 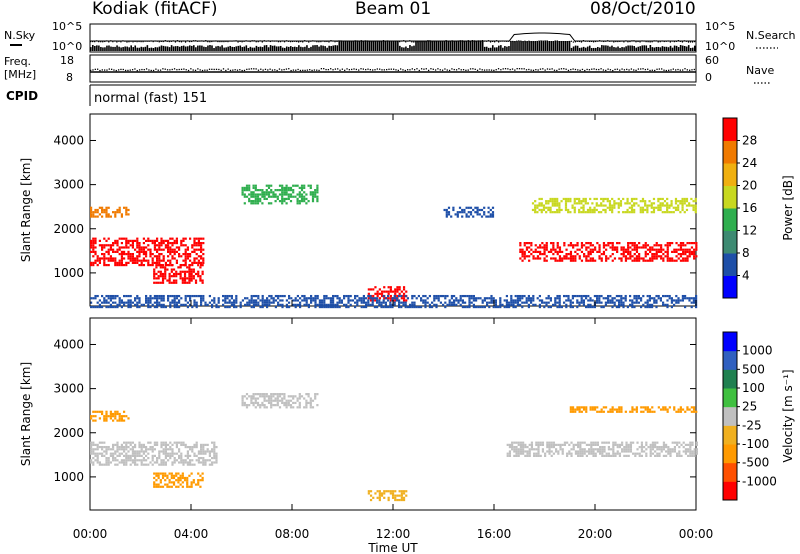 I want to click on cpid-label: CPID, so click(x=22, y=96).